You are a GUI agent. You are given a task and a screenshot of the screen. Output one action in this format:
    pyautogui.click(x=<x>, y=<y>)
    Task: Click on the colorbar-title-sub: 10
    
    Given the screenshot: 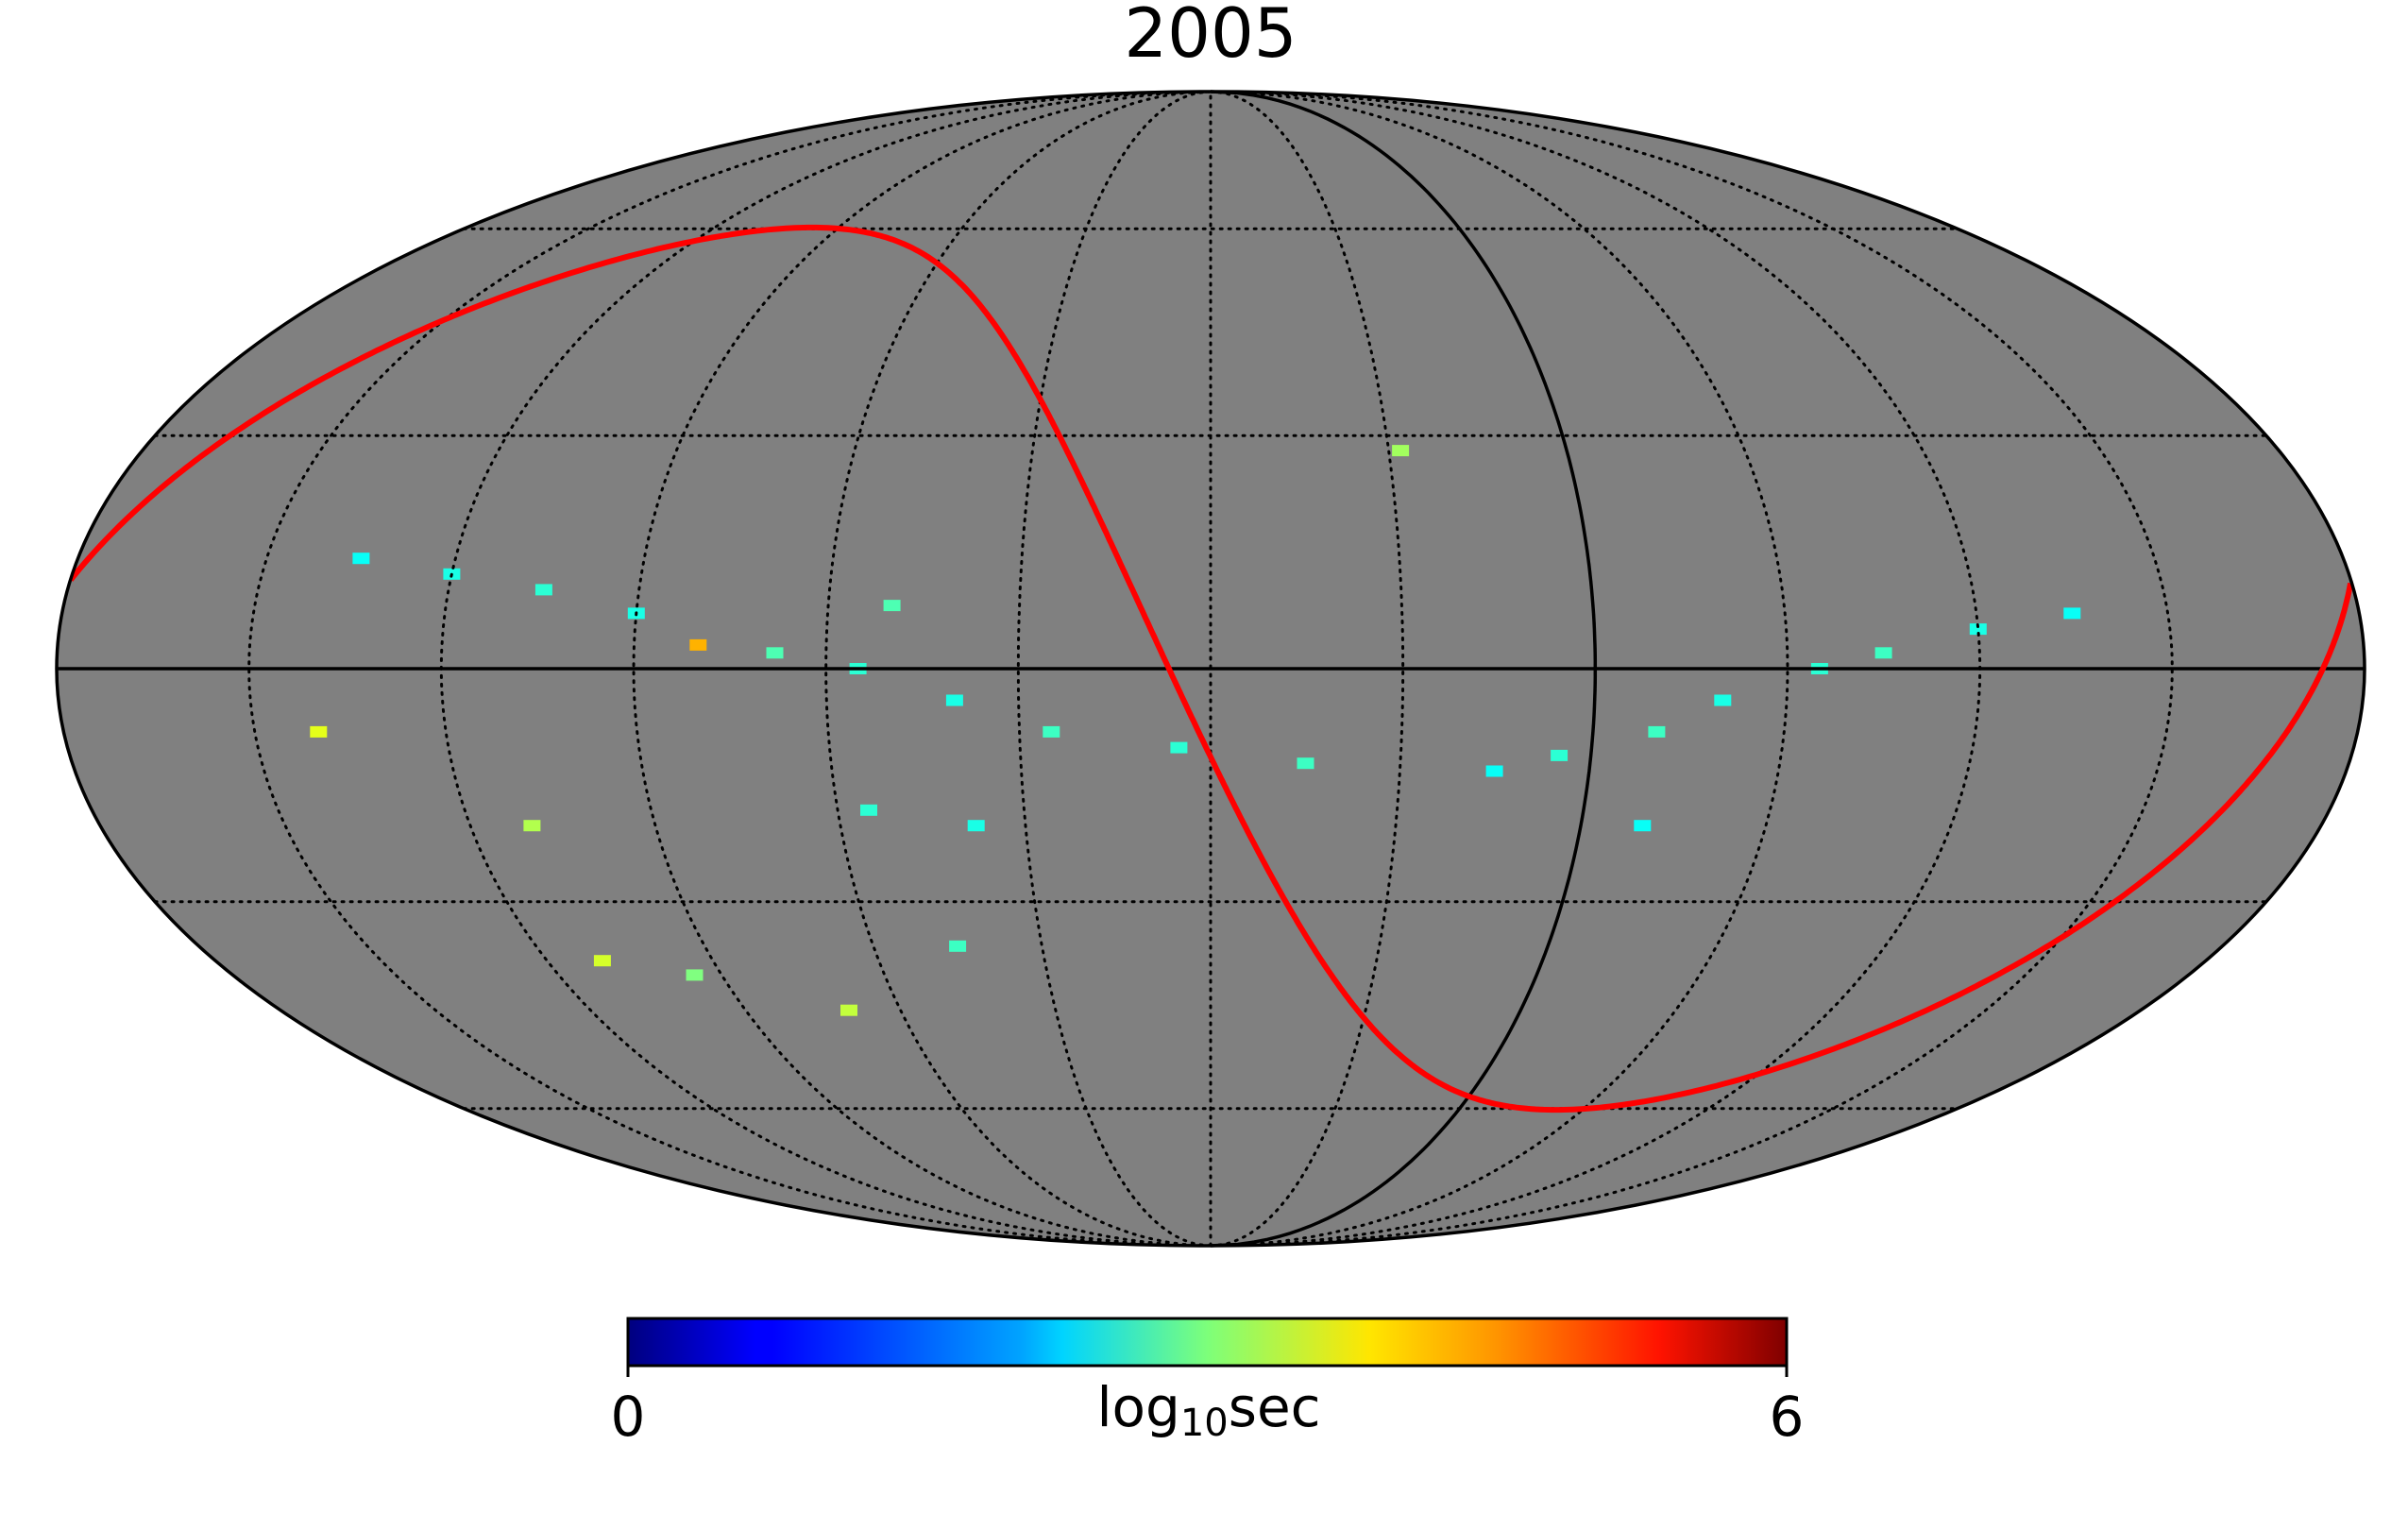 What is the action you would take?
    pyautogui.click(x=1204, y=1423)
    